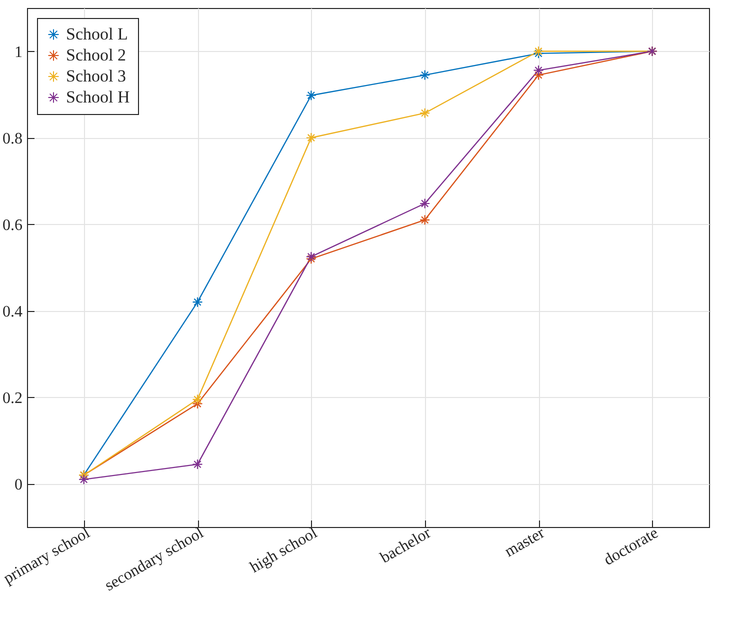  I want to click on y-tick-label: 0.4, so click(12, 311).